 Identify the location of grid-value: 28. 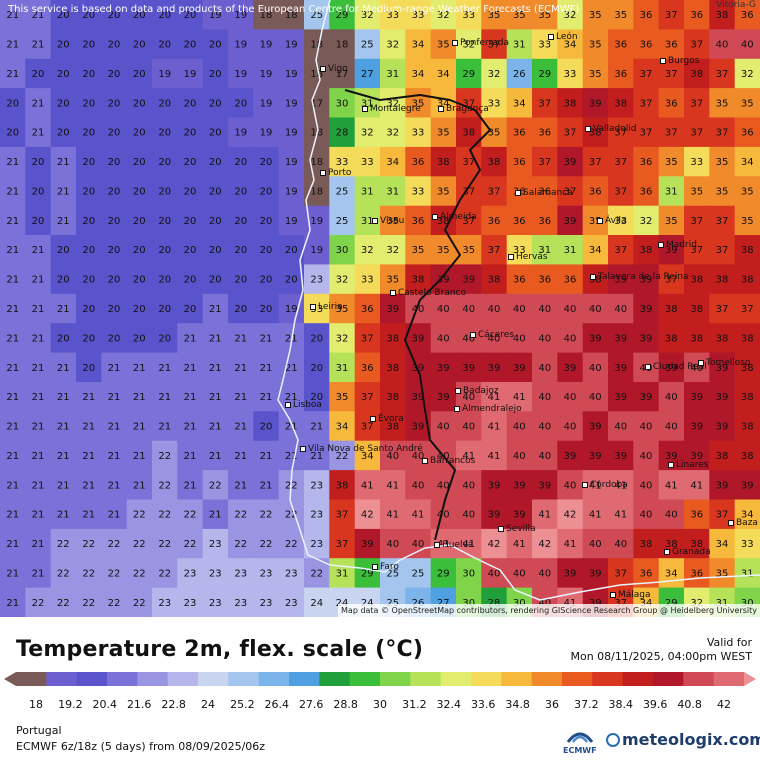
(342, 133).